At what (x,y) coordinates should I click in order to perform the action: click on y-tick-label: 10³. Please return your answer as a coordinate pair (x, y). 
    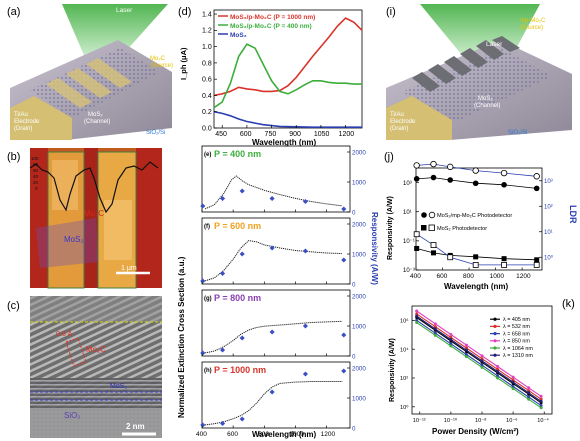
    Looking at the image, I should click on (407, 184).